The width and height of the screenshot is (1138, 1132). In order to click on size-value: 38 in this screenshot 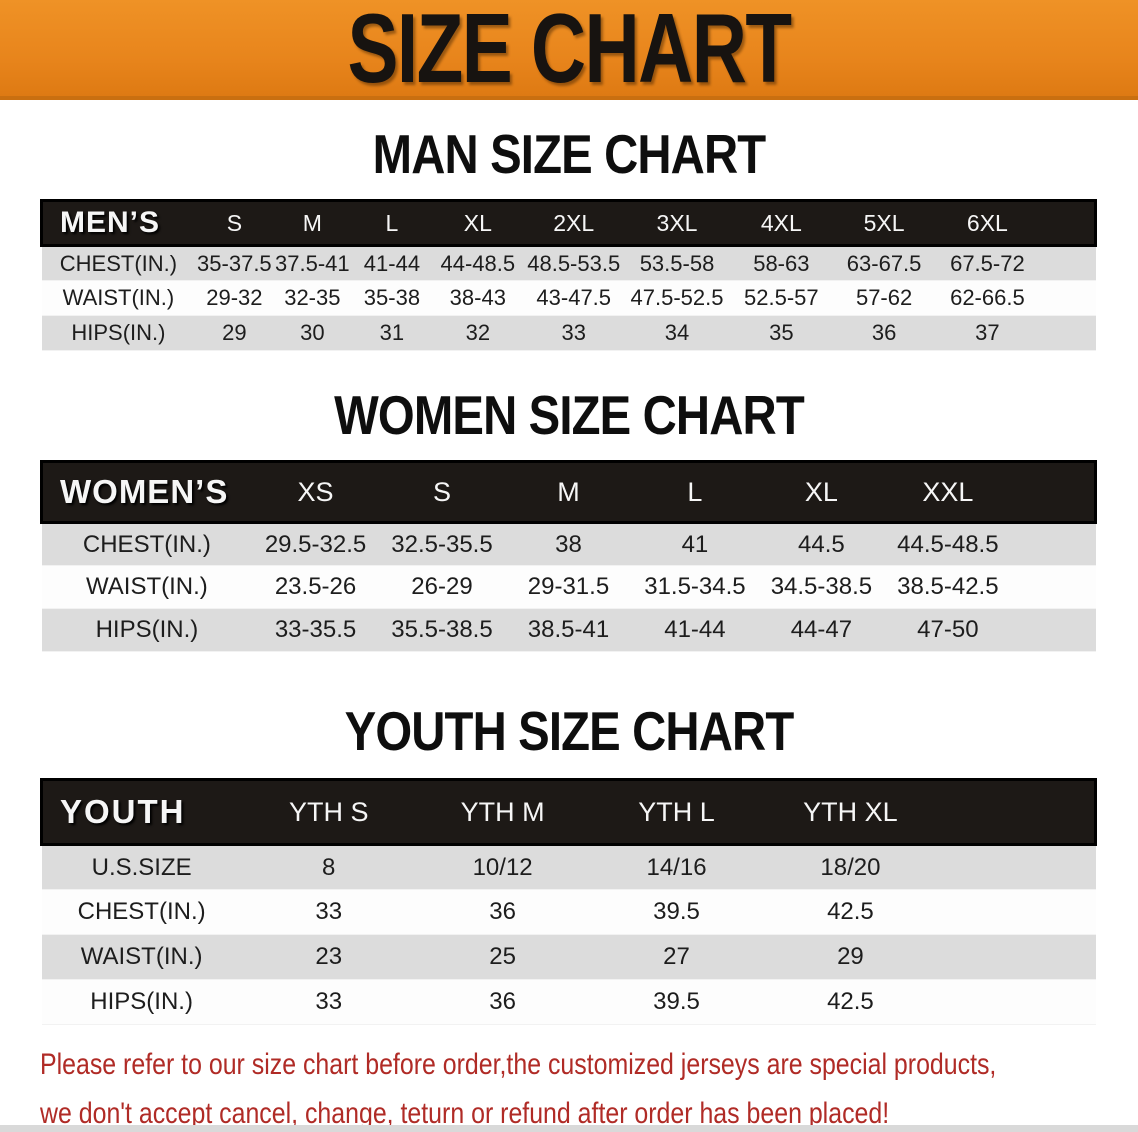, I will do `click(568, 544)`.